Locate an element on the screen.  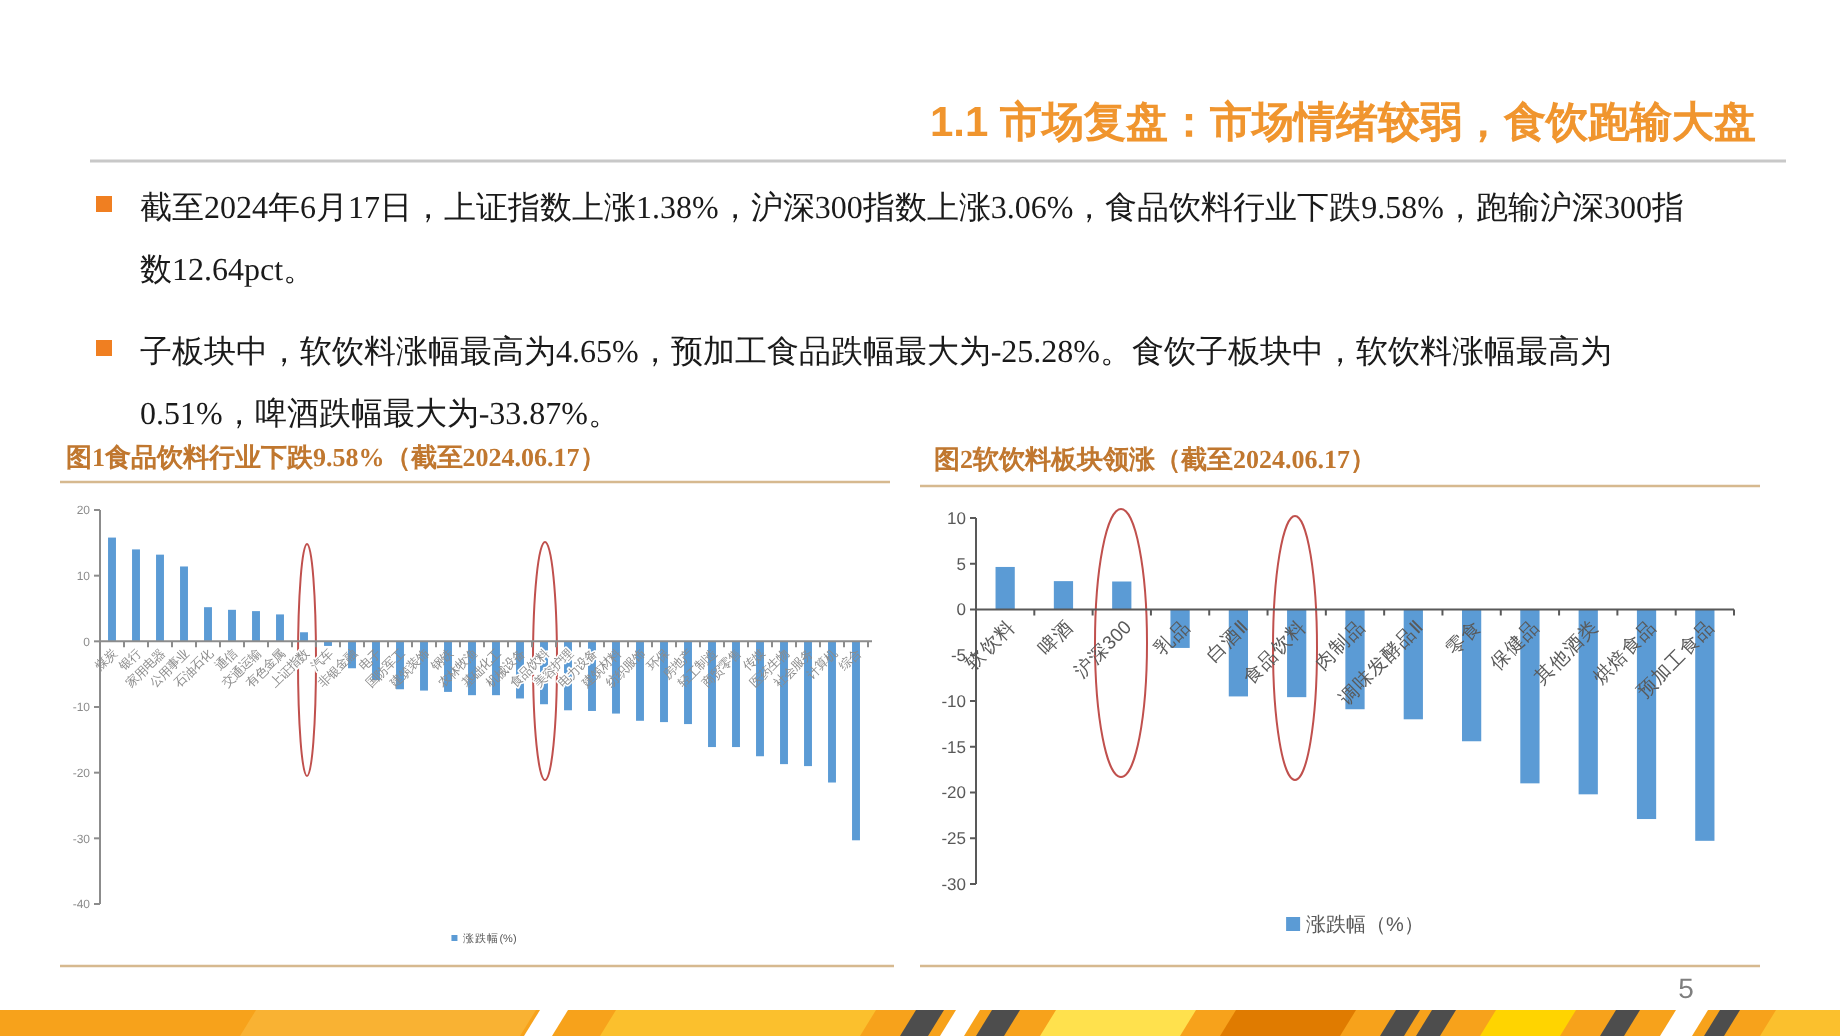
chart-title: 图1食品饮料行业下跌9.58%（截至2024.06.17） is located at coordinates (336, 457).